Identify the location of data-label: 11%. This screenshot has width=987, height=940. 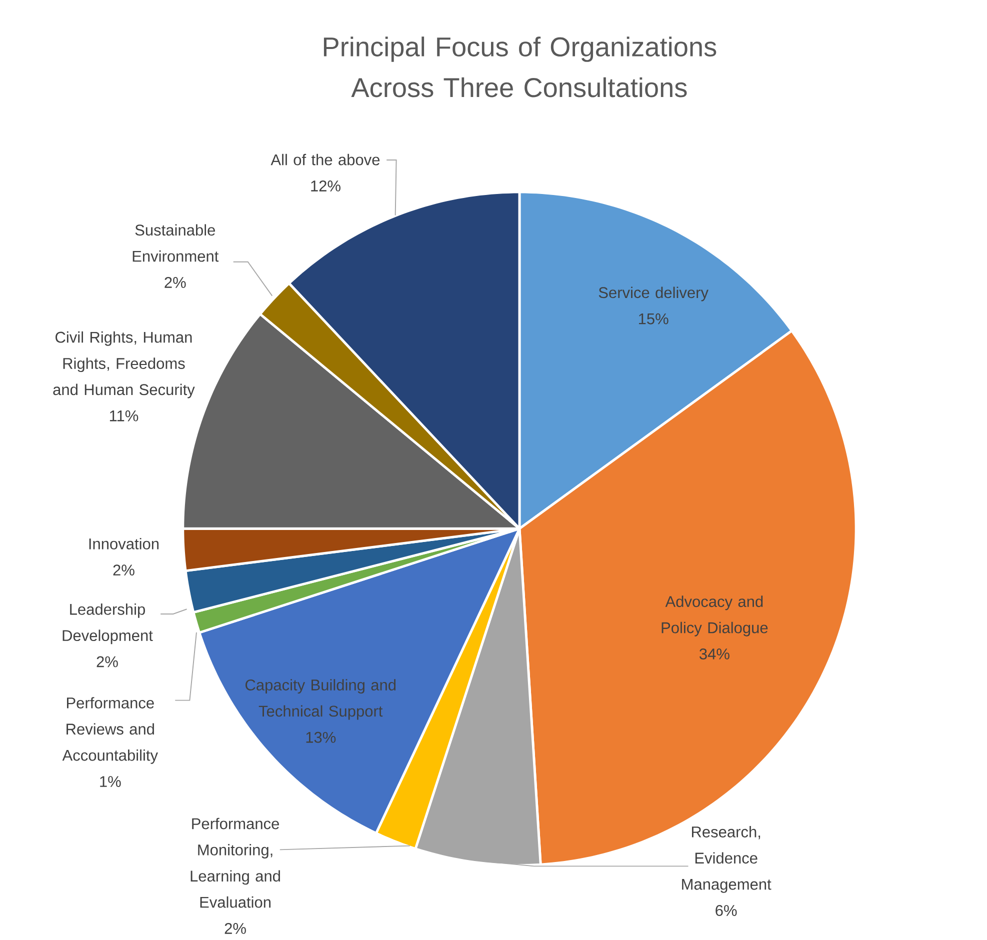
(124, 416).